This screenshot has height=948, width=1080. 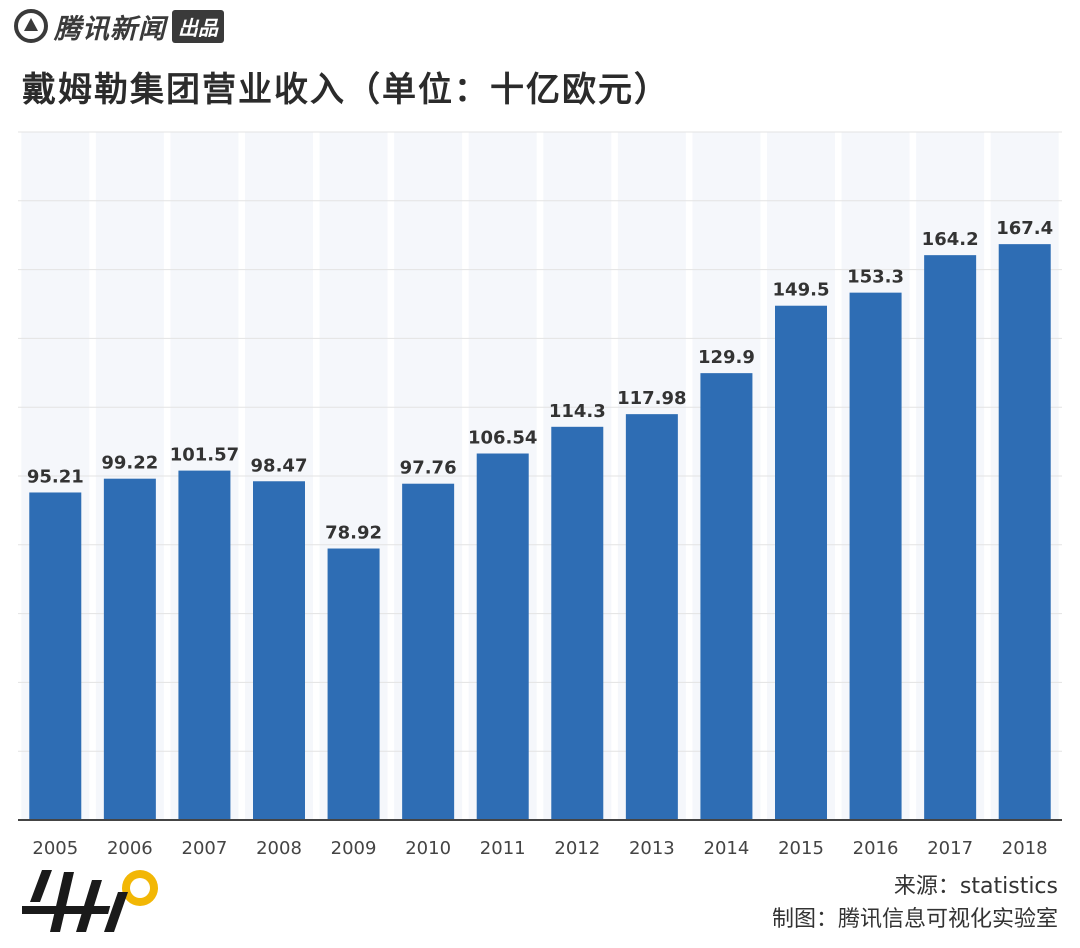 What do you see at coordinates (1025, 848) in the screenshot?
I see `x-tick-label: 2018` at bounding box center [1025, 848].